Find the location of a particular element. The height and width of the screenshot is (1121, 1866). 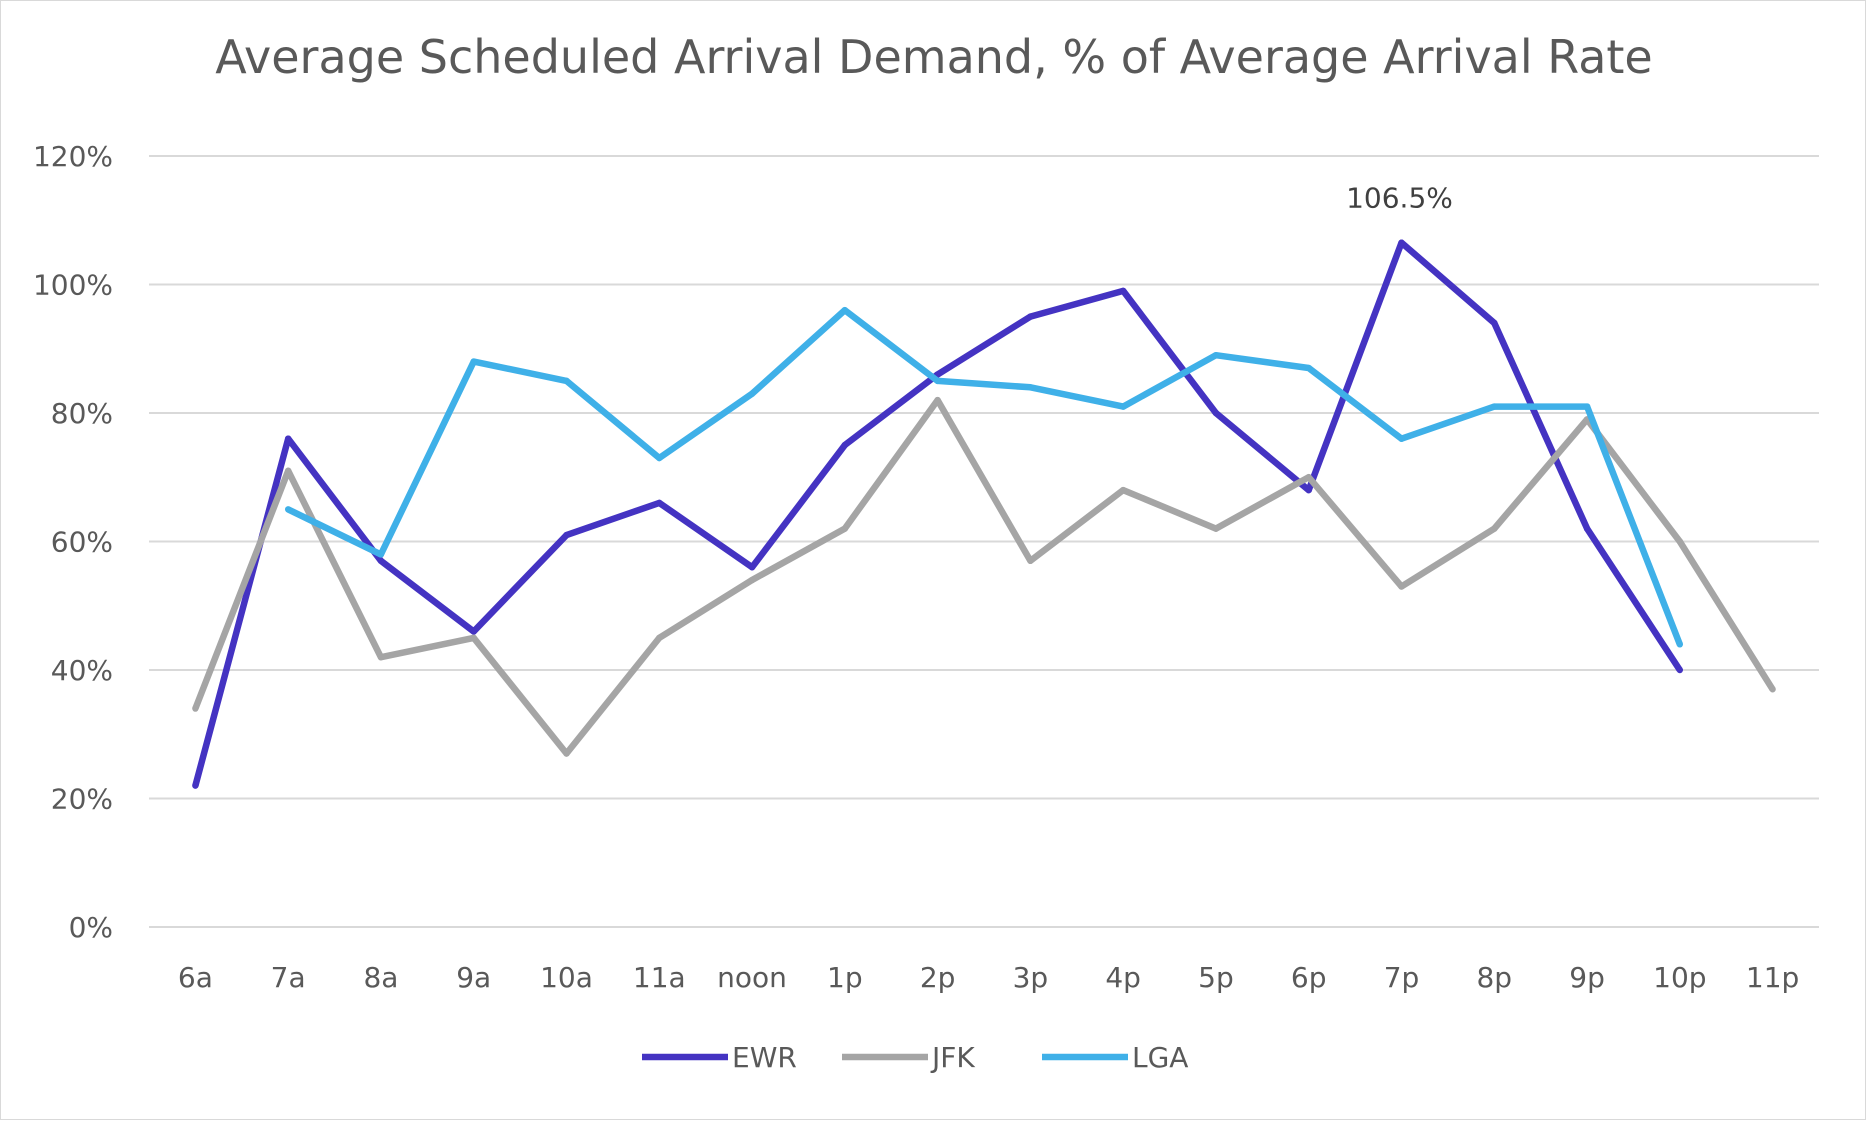

y-axis-ticks: 0% 20% 40% 60% 80% 100% 120% is located at coordinates (73, 542).